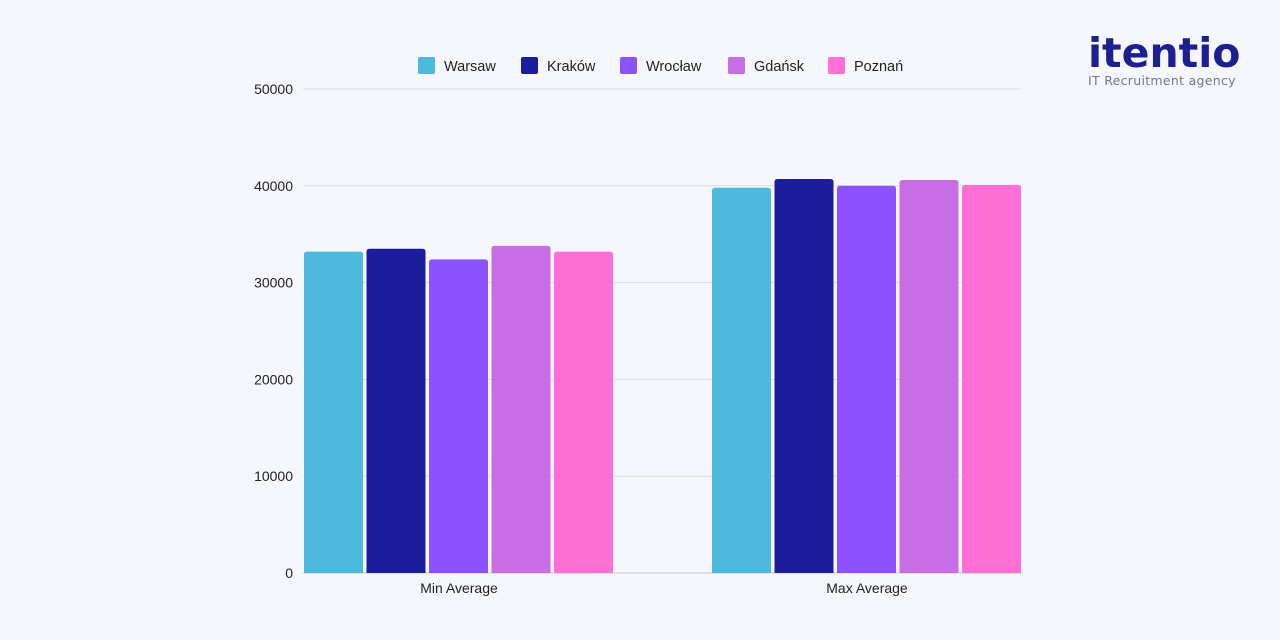 The width and height of the screenshot is (1280, 640). What do you see at coordinates (674, 67) in the screenshot?
I see `legend-label: Wrocław` at bounding box center [674, 67].